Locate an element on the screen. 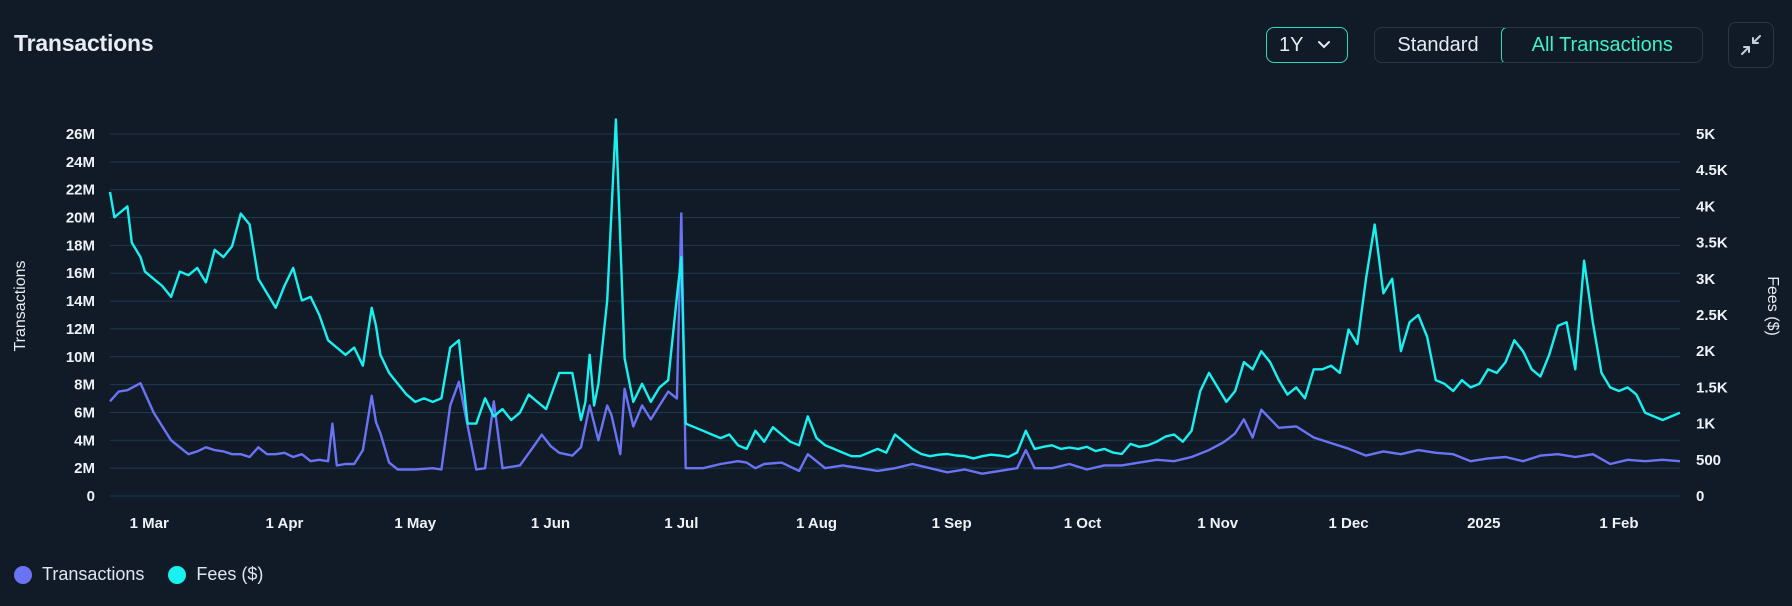 The height and width of the screenshot is (606, 1792). y-tick-label: 0 is located at coordinates (91, 496).